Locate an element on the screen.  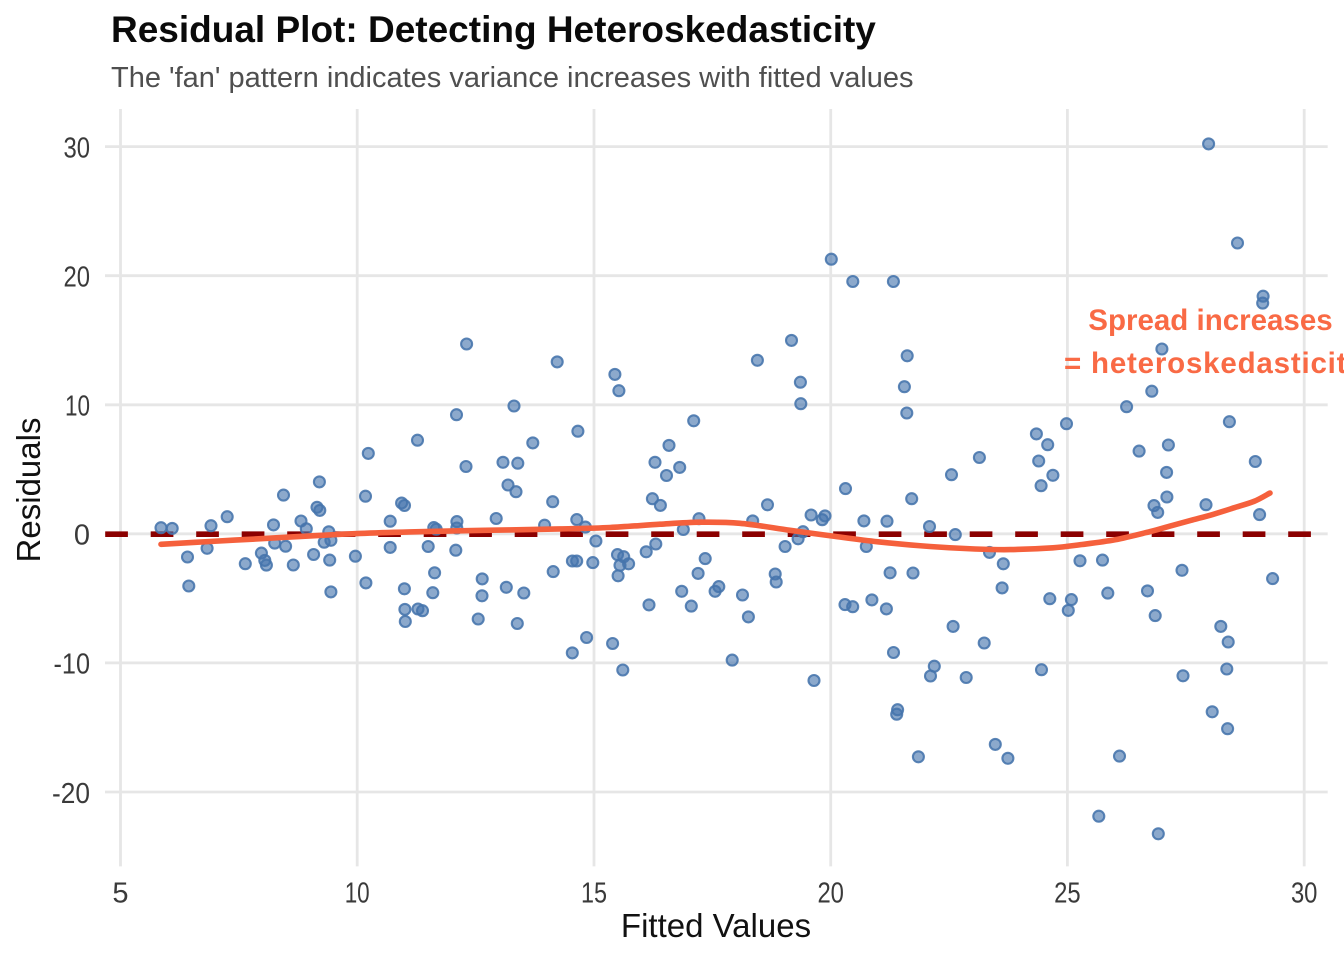
svg-text: 15 is located at coordinates (594, 893).